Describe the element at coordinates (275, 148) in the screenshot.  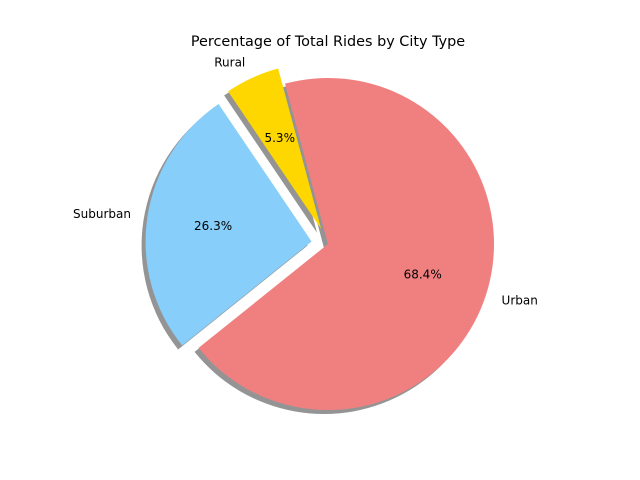
I see `slice-rural` at that location.